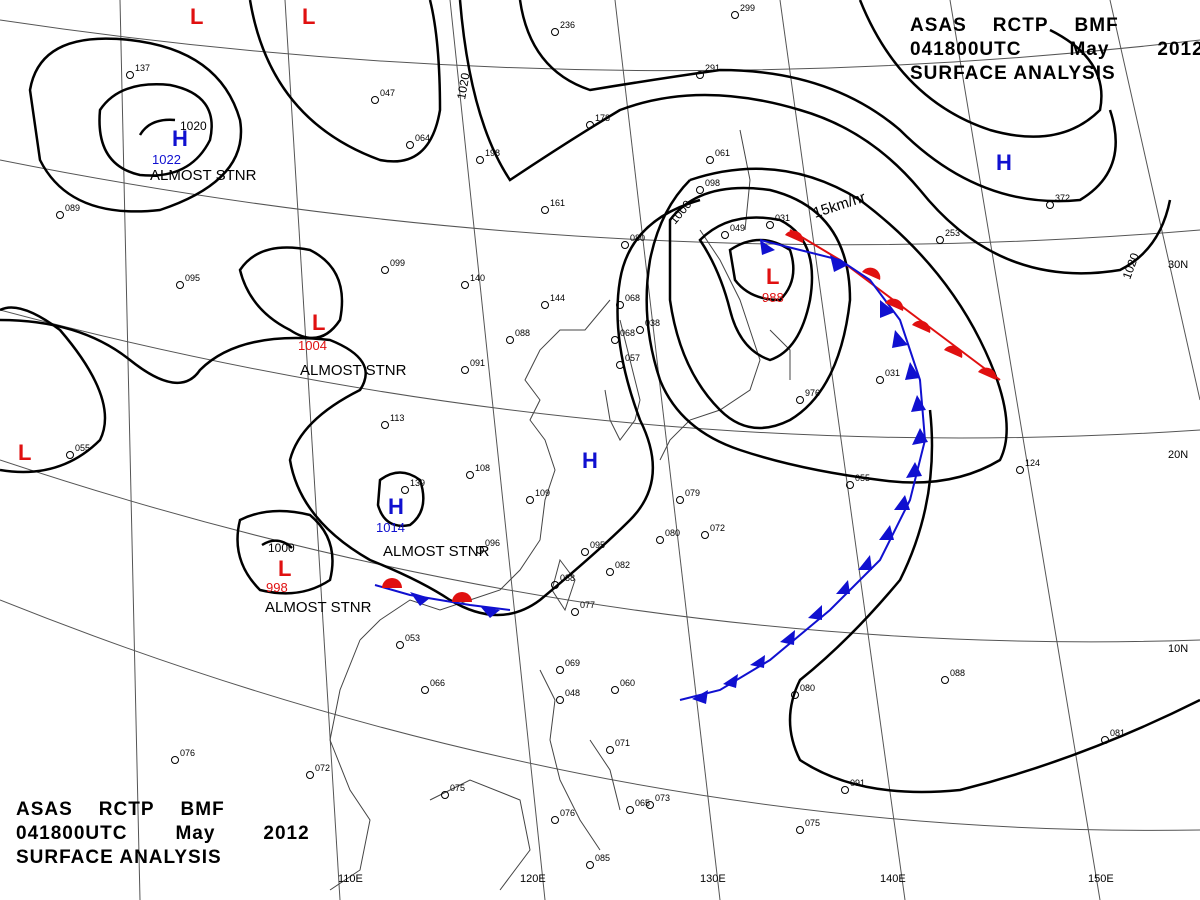  Describe the element at coordinates (568, 696) in the screenshot. I see `station-plot: 048` at that location.